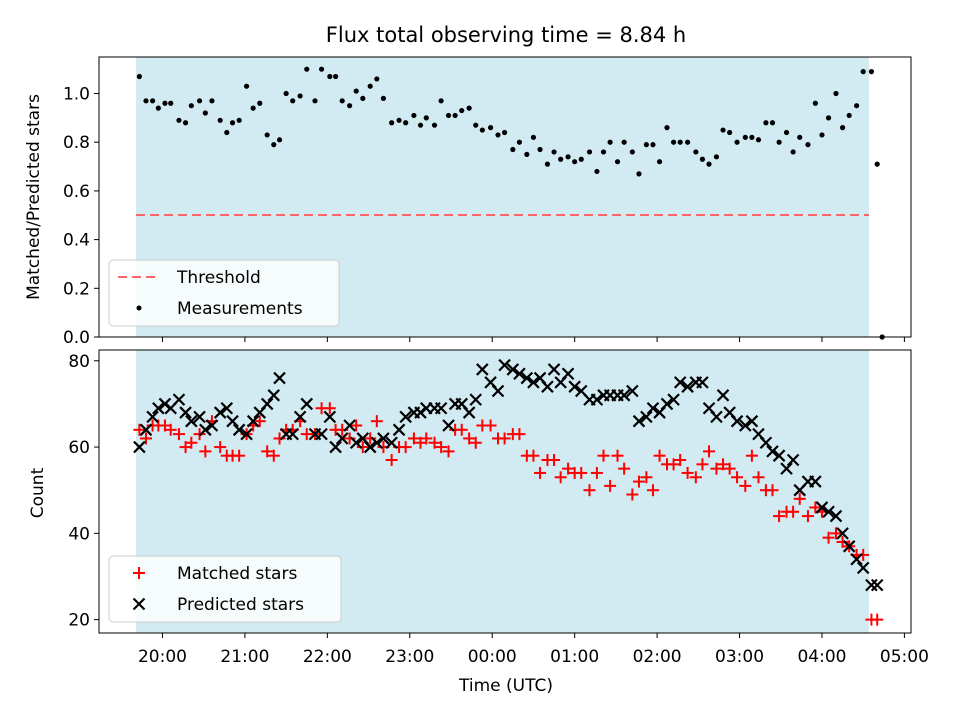 Image resolution: width=960 pixels, height=720 pixels. What do you see at coordinates (34, 197) in the screenshot?
I see `ratio-y-axis-label: Matched/Predicted stars` at bounding box center [34, 197].